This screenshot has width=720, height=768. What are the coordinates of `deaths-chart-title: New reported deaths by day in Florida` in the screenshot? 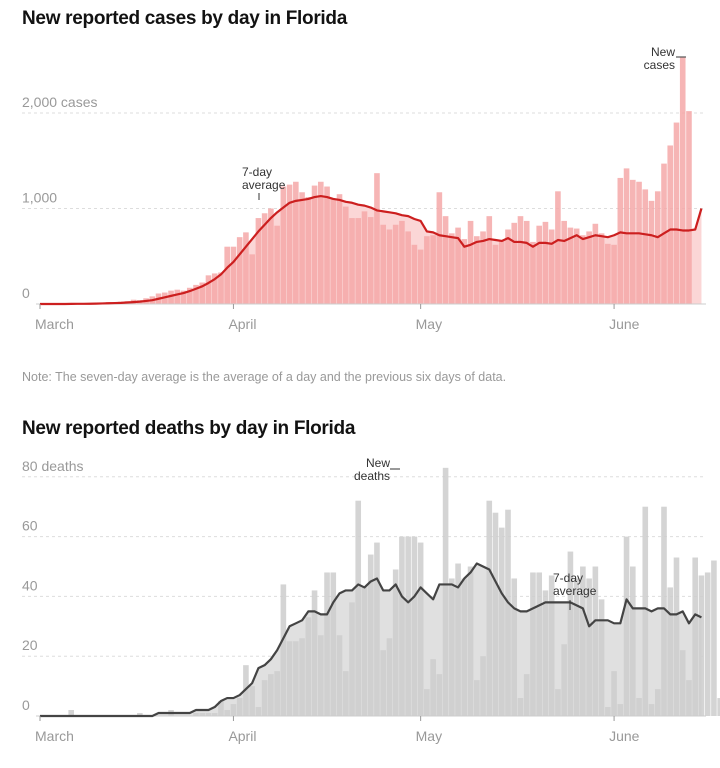 It's located at (189, 428).